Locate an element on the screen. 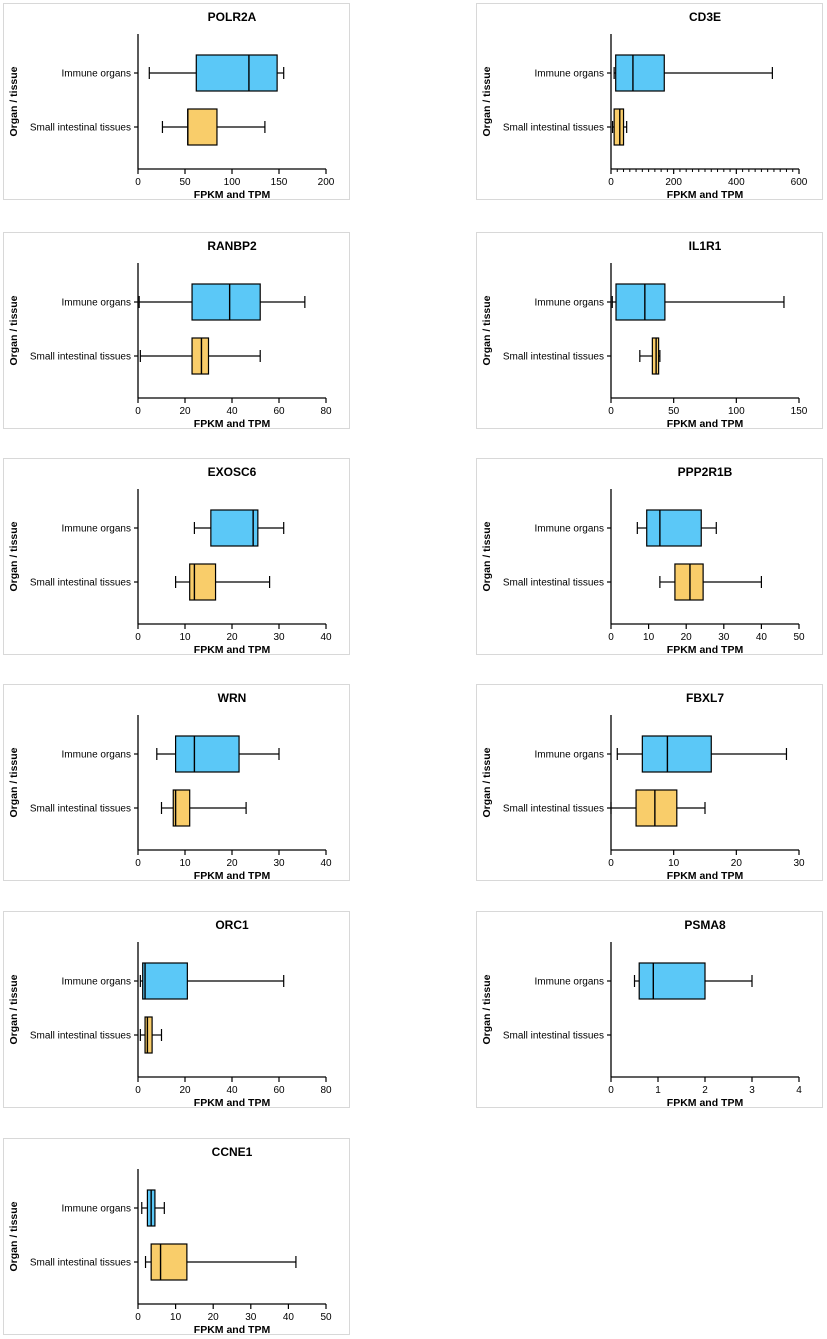  chart-title: FBXL7 is located at coordinates (705, 698).